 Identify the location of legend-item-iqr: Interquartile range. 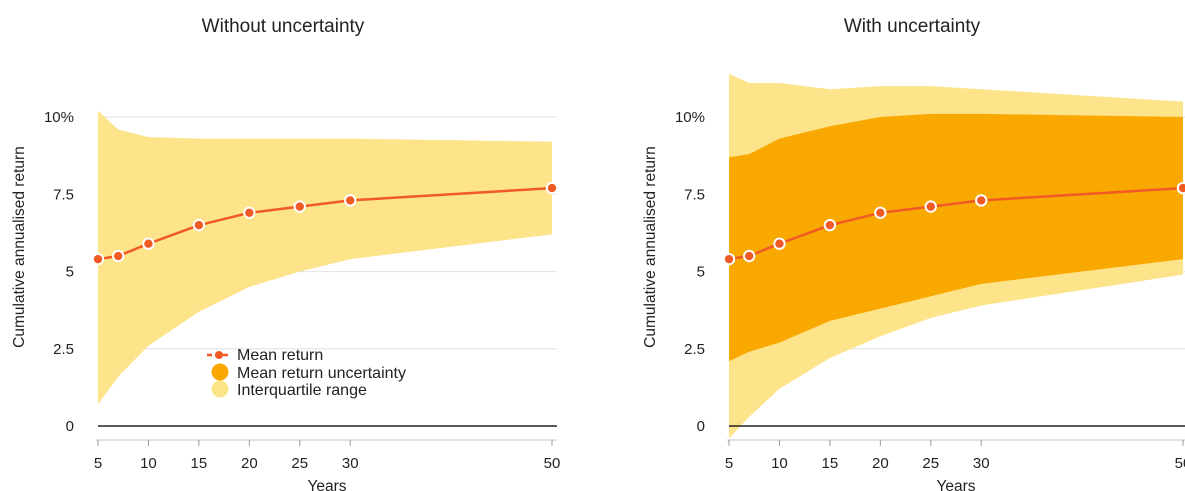
(289, 389).